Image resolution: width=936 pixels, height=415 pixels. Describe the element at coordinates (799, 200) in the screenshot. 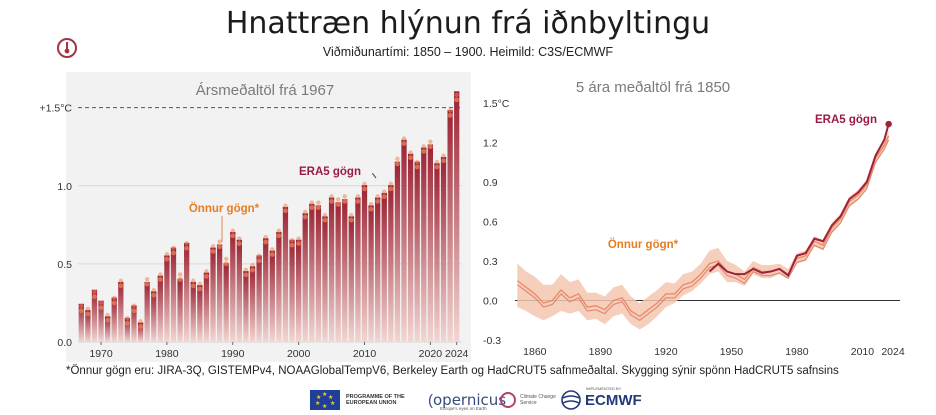

I see `era5-line` at that location.